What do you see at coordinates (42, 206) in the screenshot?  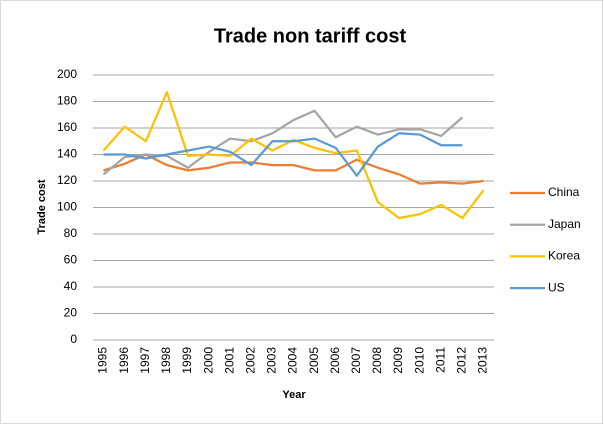 I see `y-axis-title: Trade cost` at bounding box center [42, 206].